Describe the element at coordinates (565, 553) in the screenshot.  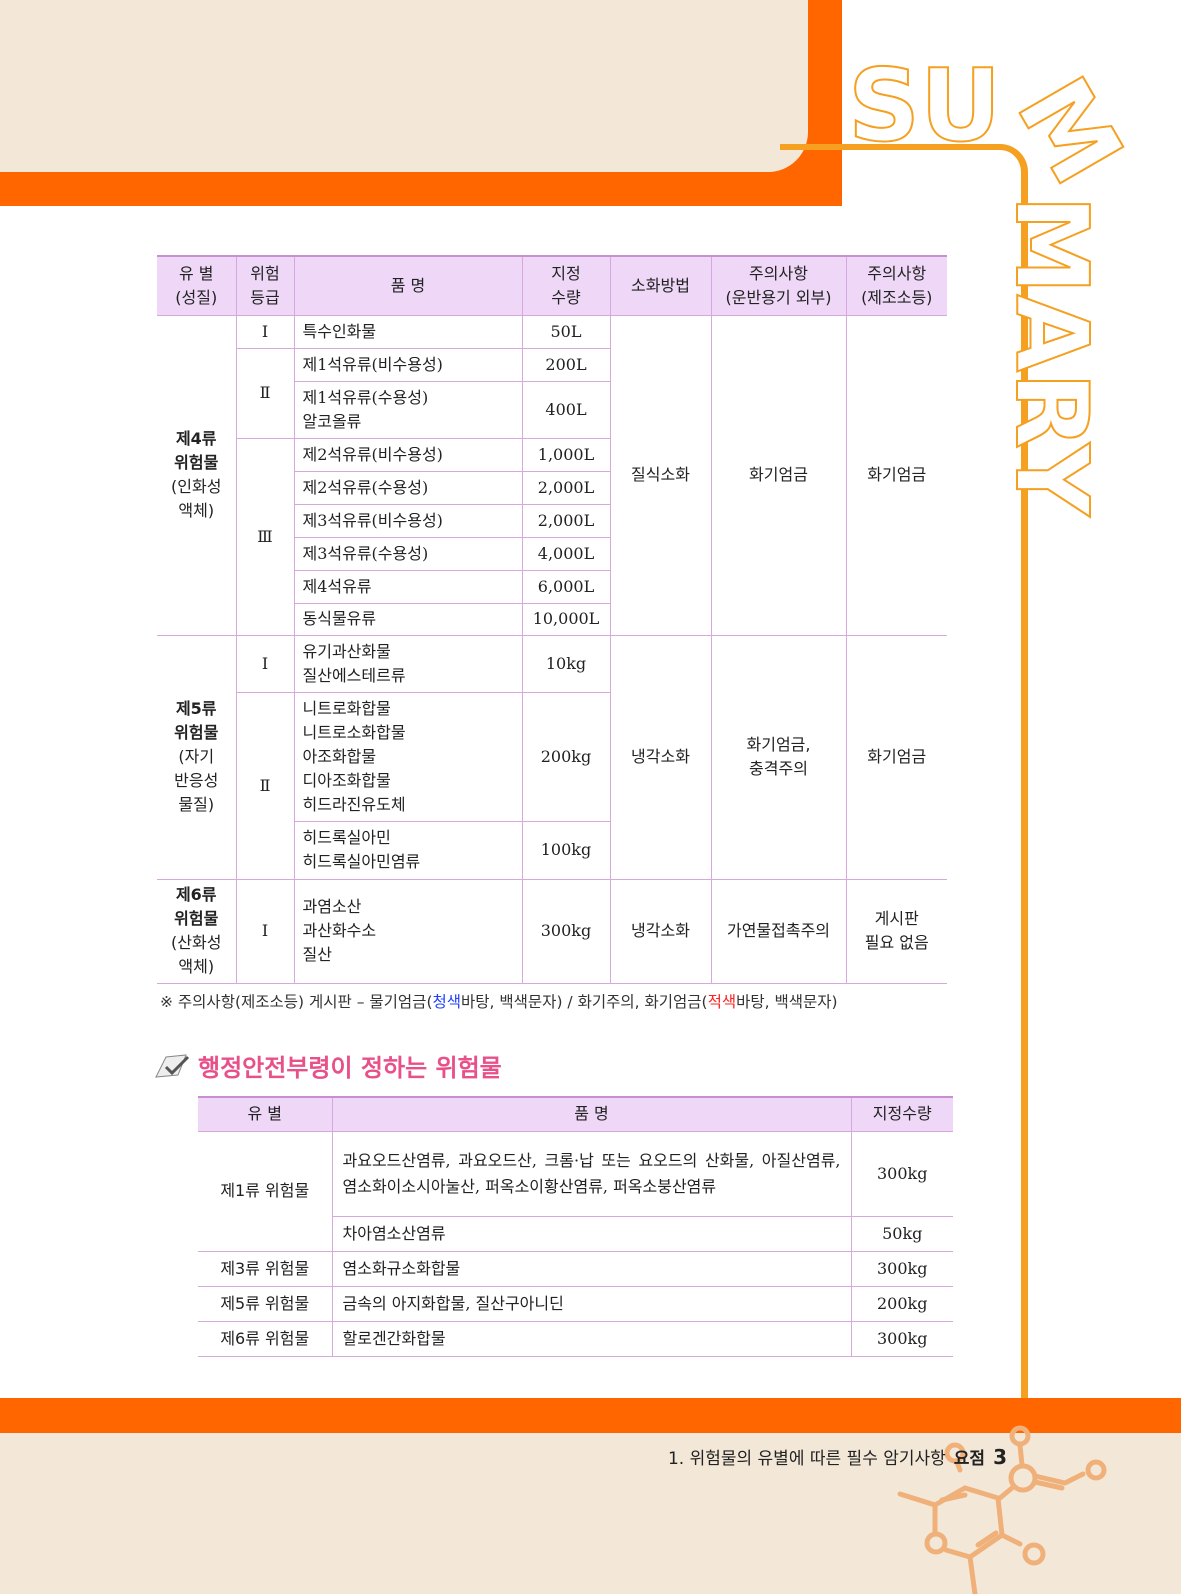
I see `designated-quantity: 4,000L` at that location.